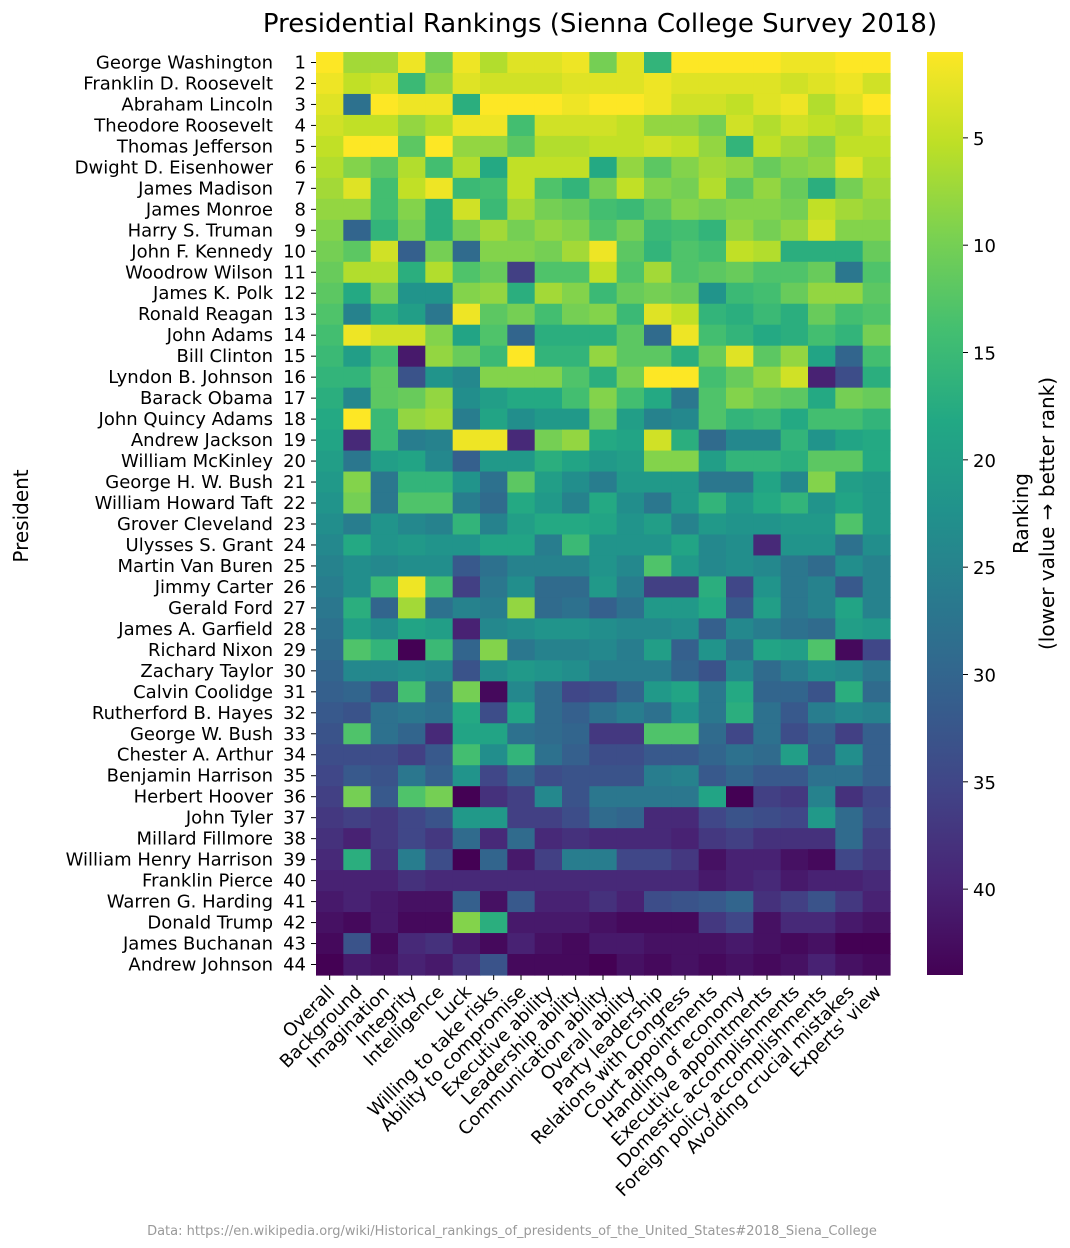  What do you see at coordinates (169, 860) in the screenshot?
I see `row-label-president: William Henry Harrison` at bounding box center [169, 860].